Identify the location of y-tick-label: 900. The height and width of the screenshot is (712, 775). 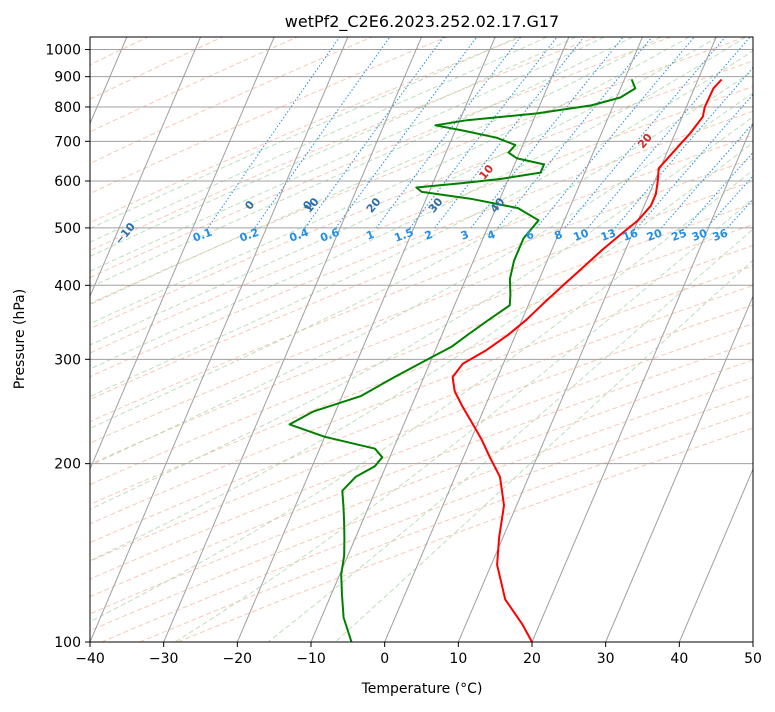
(67, 78).